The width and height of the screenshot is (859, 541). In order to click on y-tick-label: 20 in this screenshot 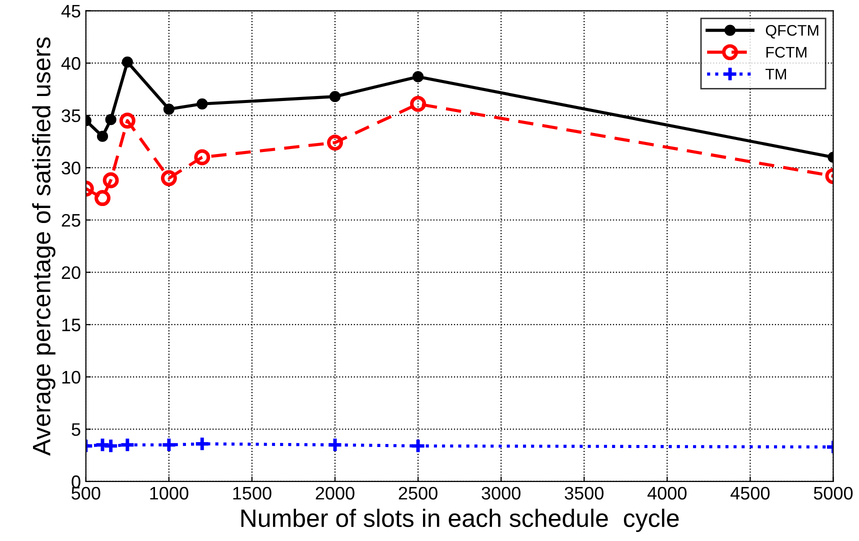, I will do `click(71, 273)`.